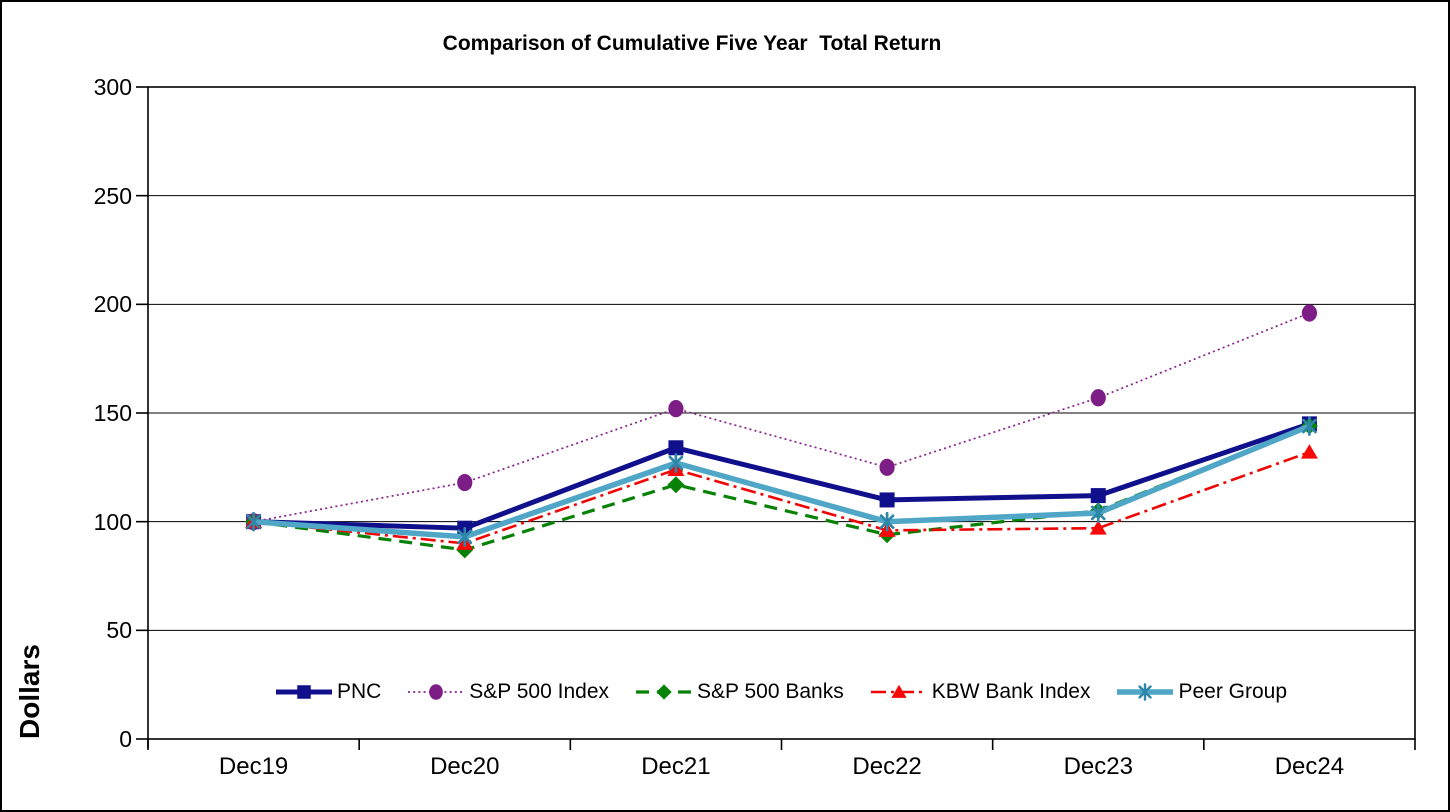 This screenshot has height=812, width=1450. I want to click on pnc-line-marker-icon, so click(303, 692).